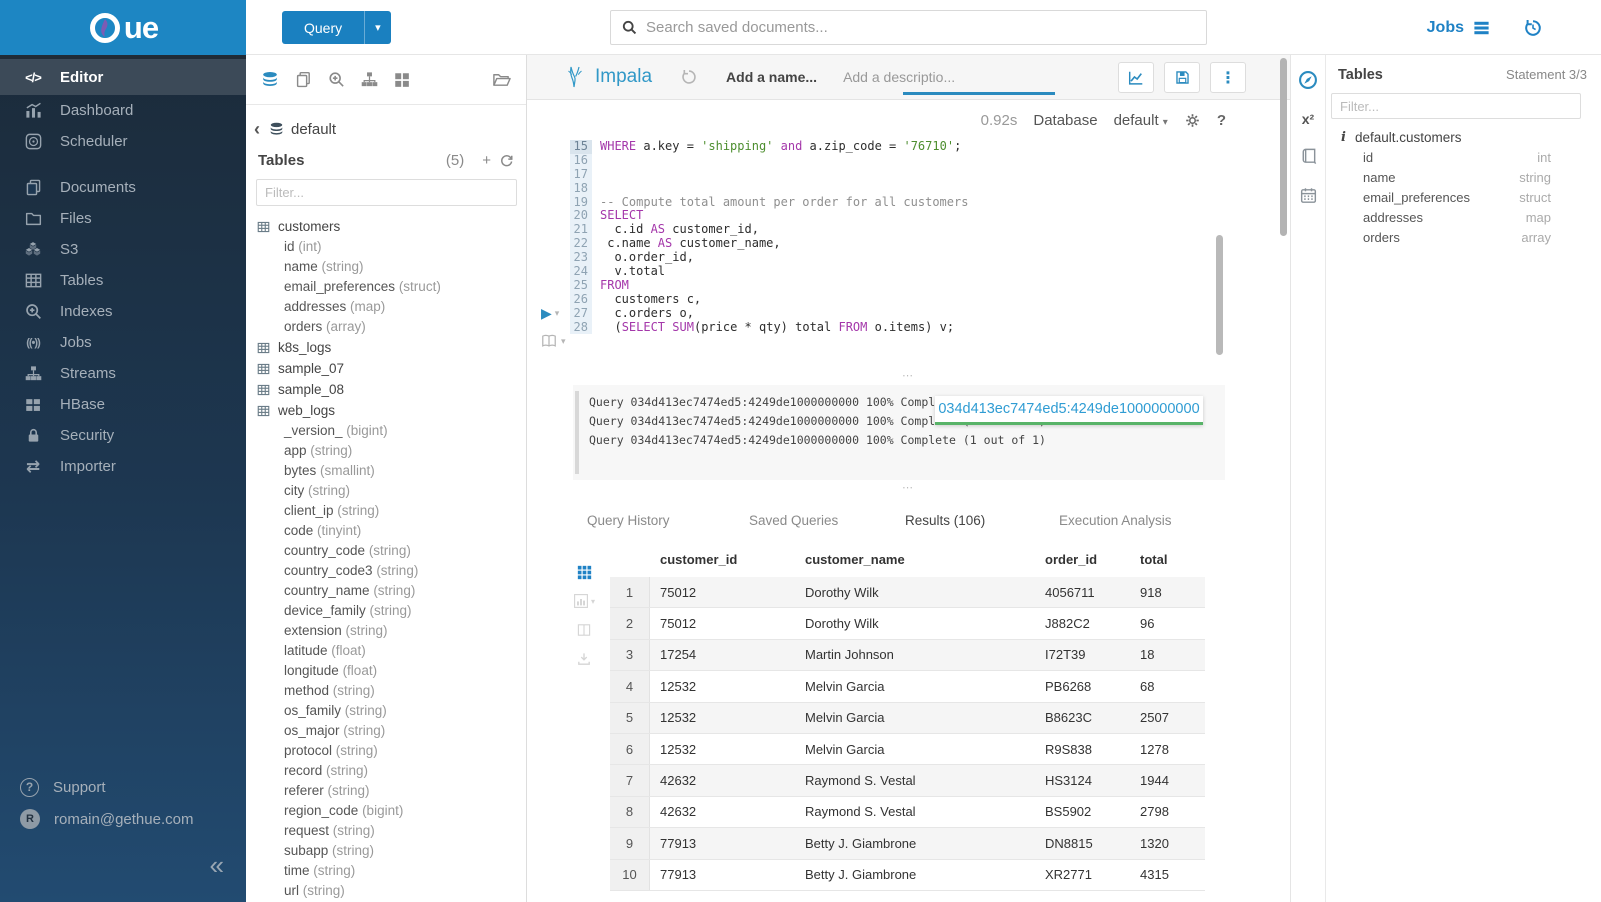 This screenshot has width=1601, height=902. I want to click on scheduler-calendar-icon, so click(1308, 195).